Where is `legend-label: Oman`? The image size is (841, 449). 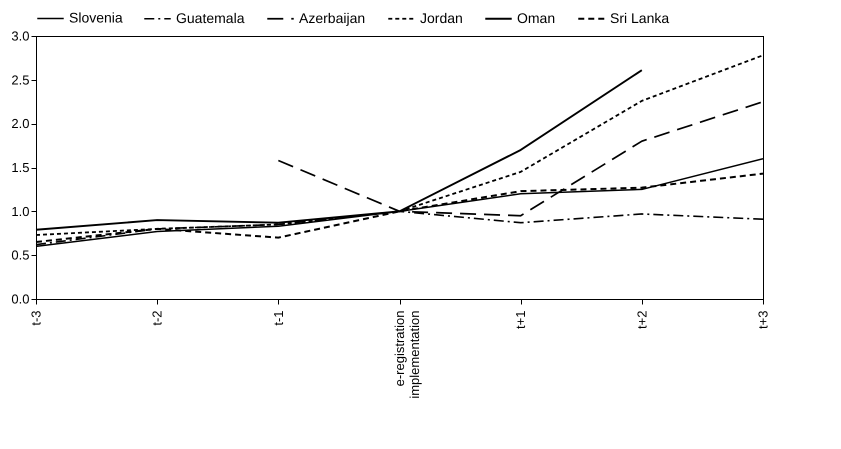
legend-label: Oman is located at coordinates (536, 18).